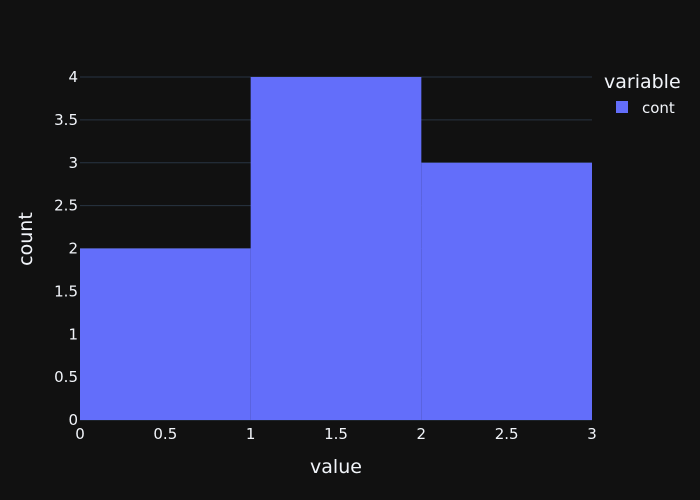  Describe the element at coordinates (422, 434) in the screenshot. I see `x-tick-label: 2` at that location.